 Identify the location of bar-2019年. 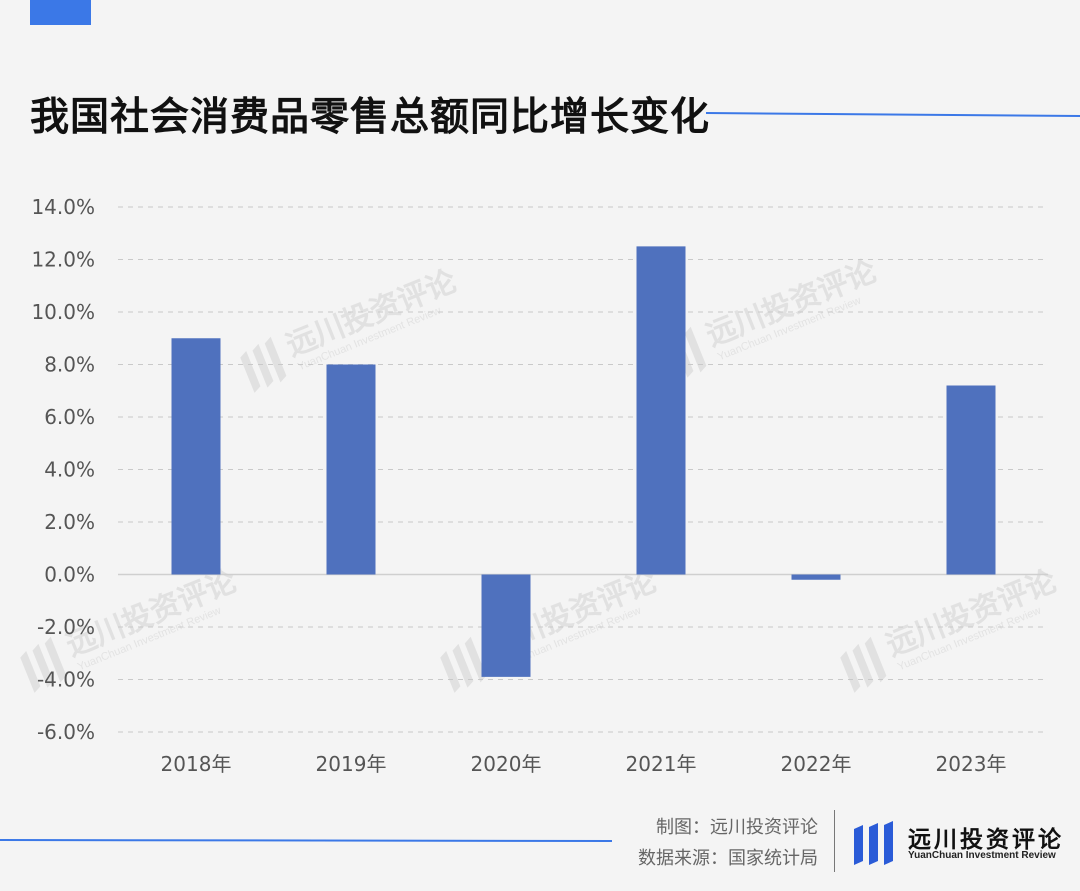
(351, 469).